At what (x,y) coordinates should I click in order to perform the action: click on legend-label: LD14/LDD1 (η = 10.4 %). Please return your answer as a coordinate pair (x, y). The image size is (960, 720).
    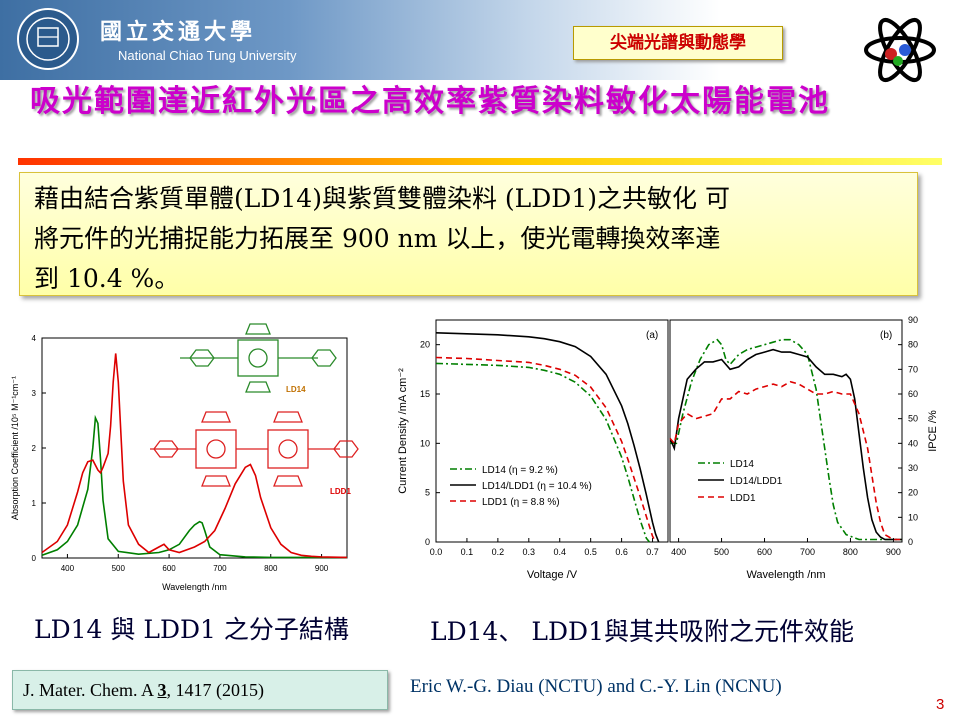
    Looking at the image, I should click on (537, 486).